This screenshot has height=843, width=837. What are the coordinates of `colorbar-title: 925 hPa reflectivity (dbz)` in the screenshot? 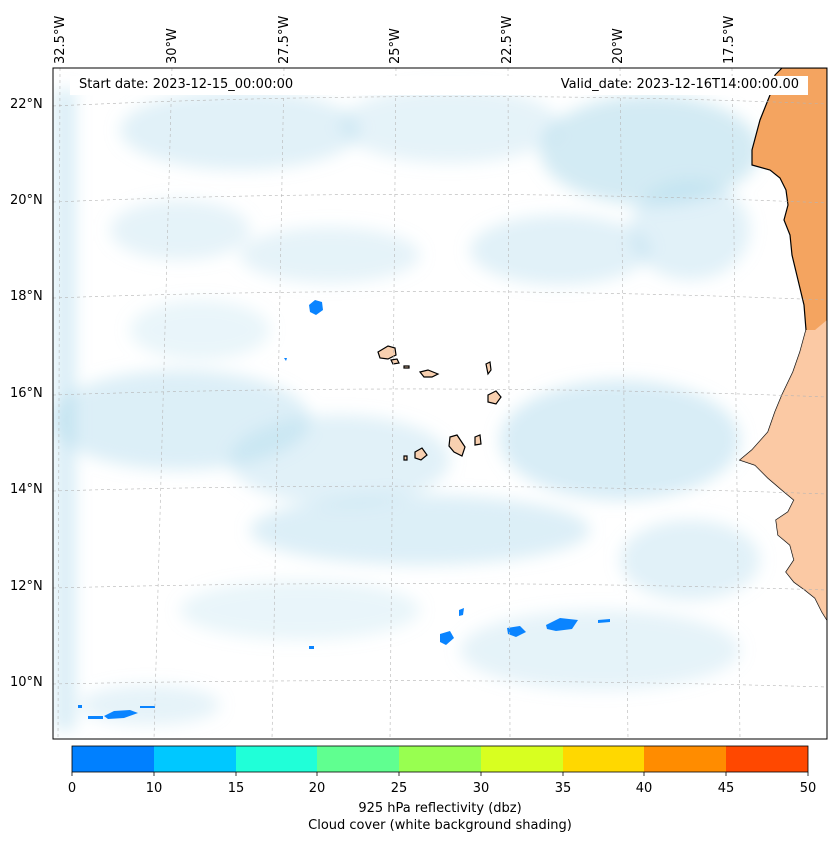 It's located at (440, 808).